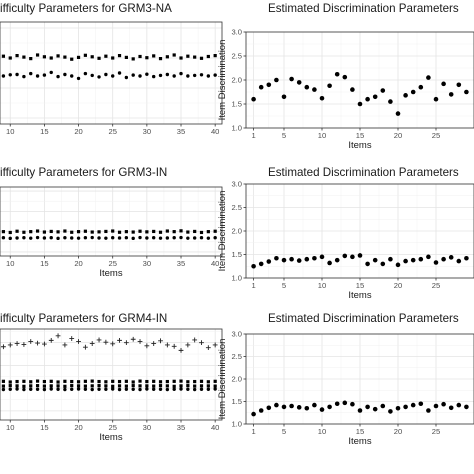 This screenshot has width=474, height=474. I want to click on y-tick-label: 2.0, so click(236, 379).